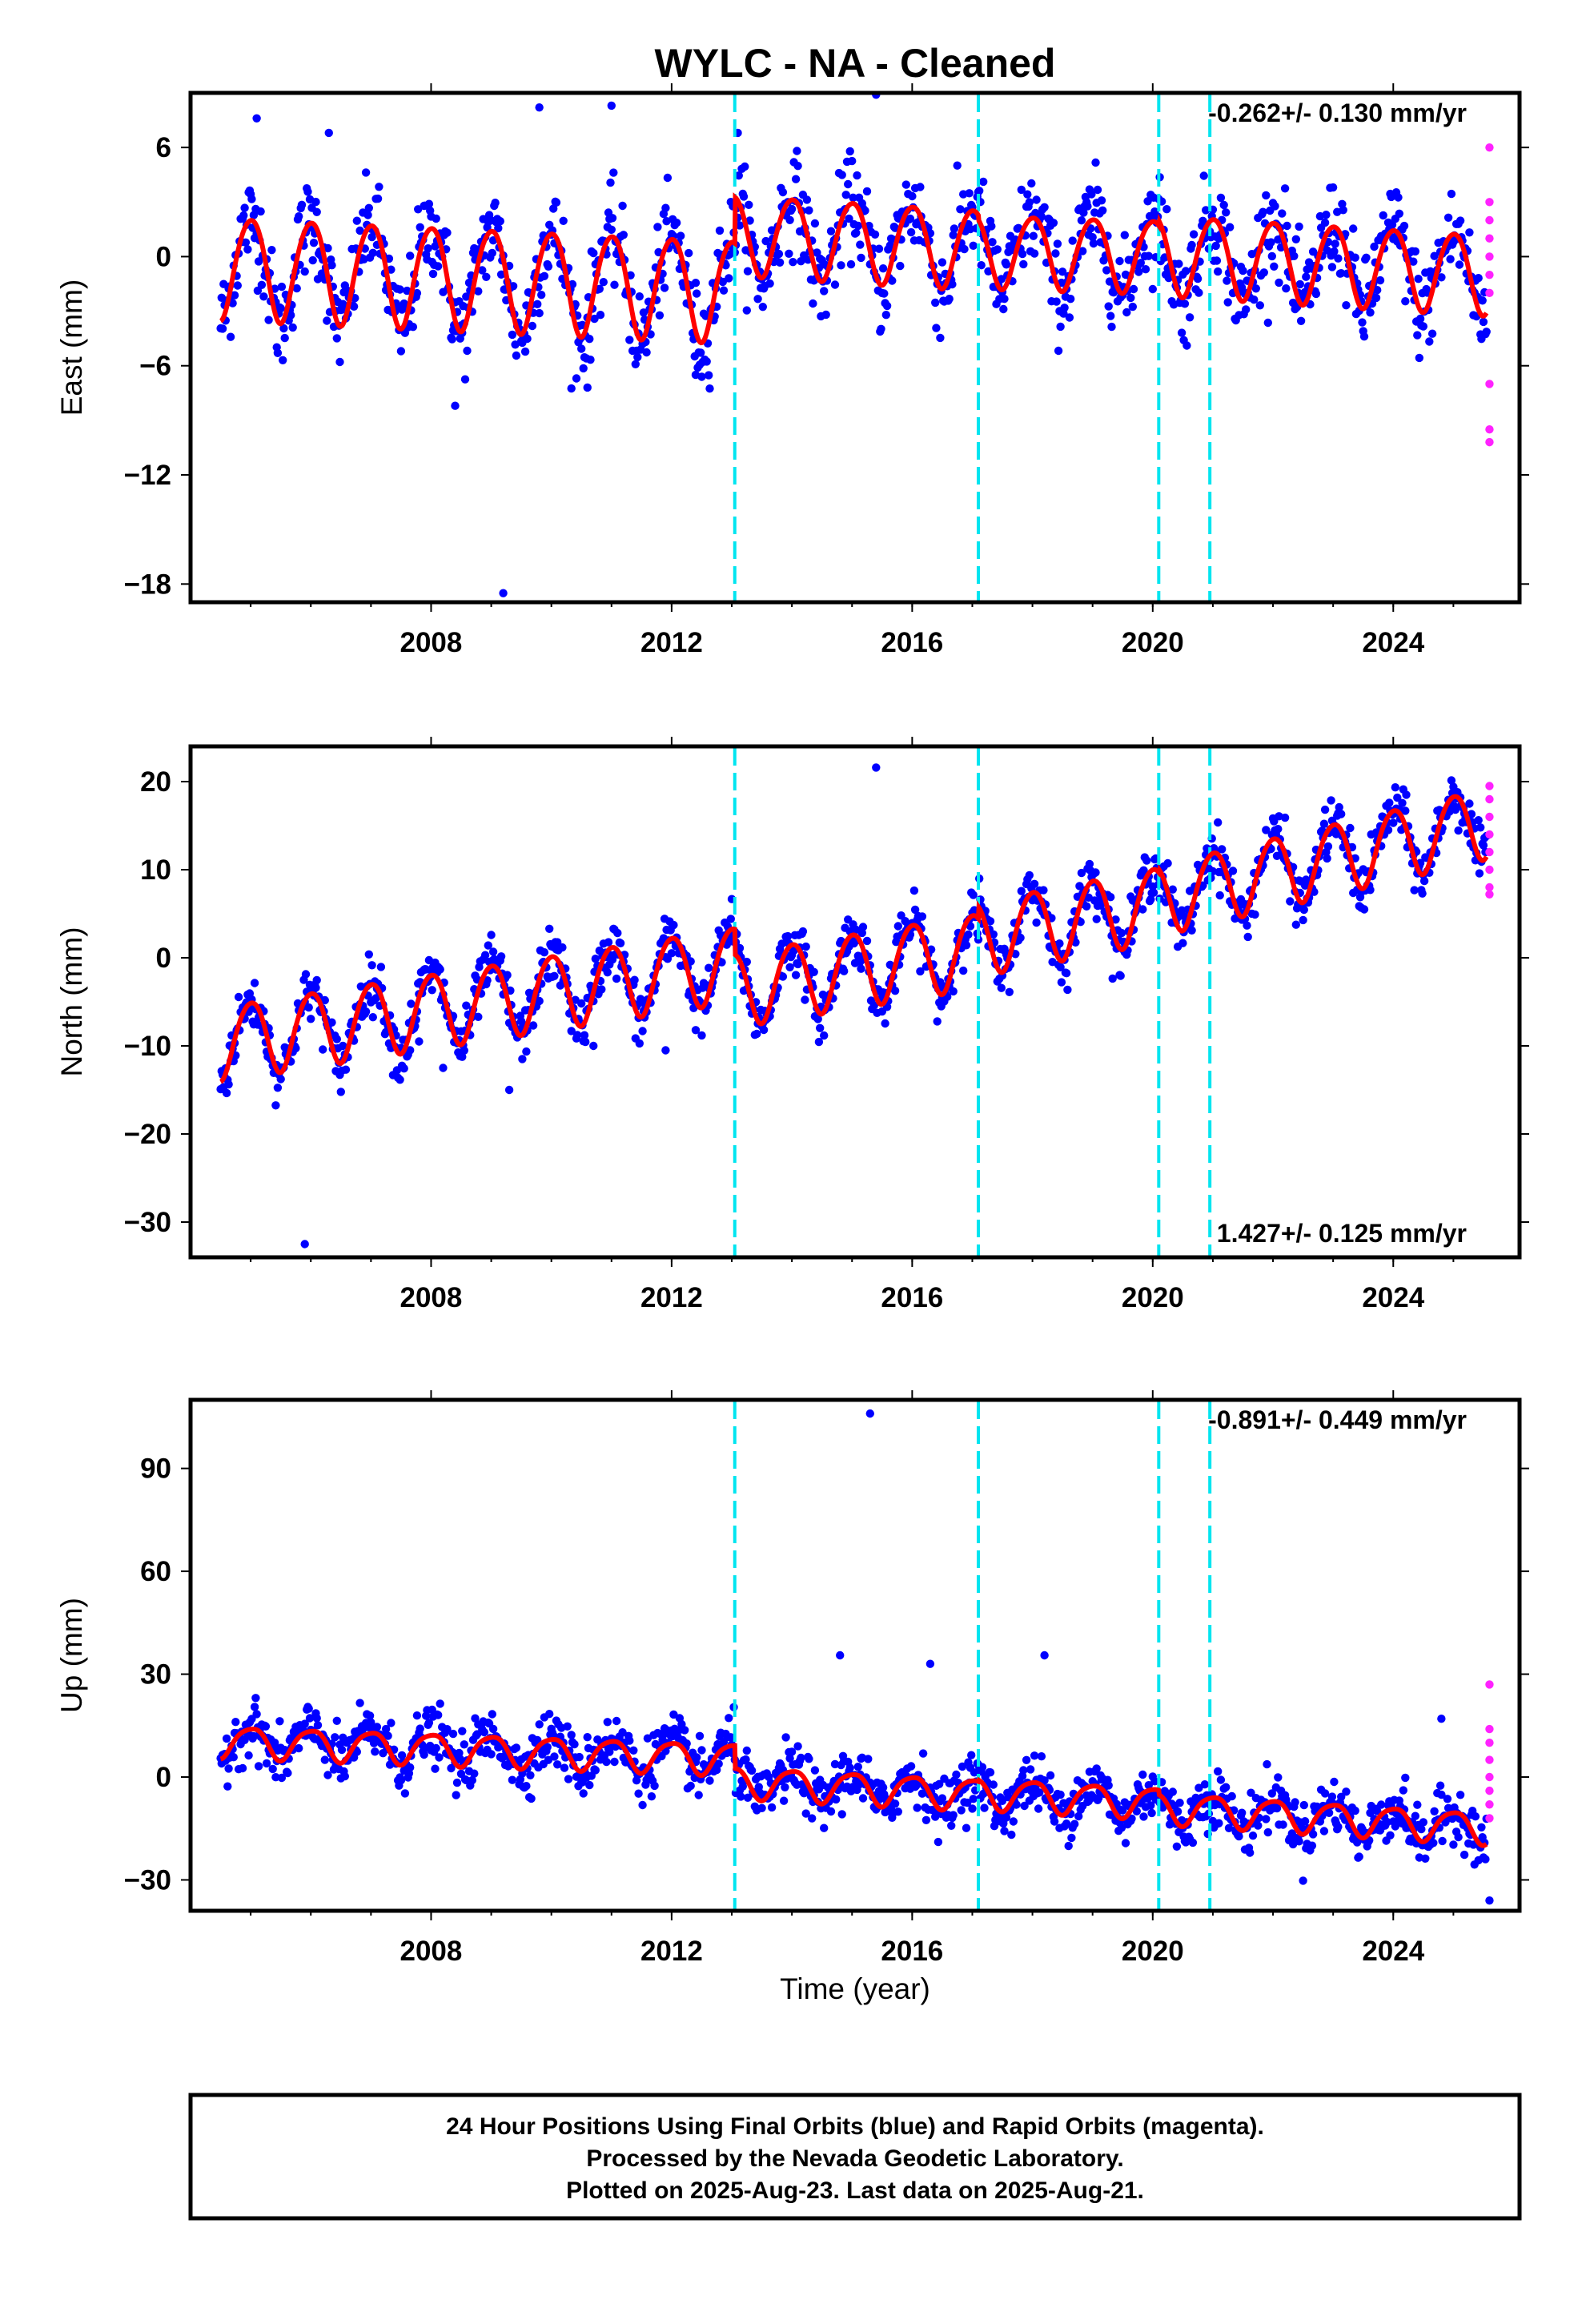  Describe the element at coordinates (155, 782) in the screenshot. I see `north-y-tick-label: 20` at that location.